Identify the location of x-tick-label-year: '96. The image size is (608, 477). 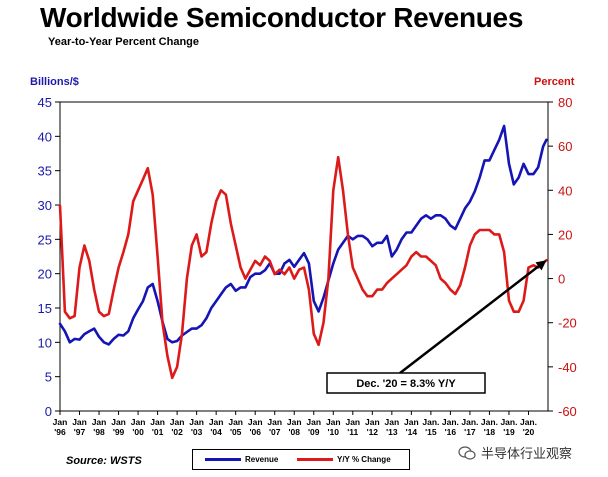
(60, 432).